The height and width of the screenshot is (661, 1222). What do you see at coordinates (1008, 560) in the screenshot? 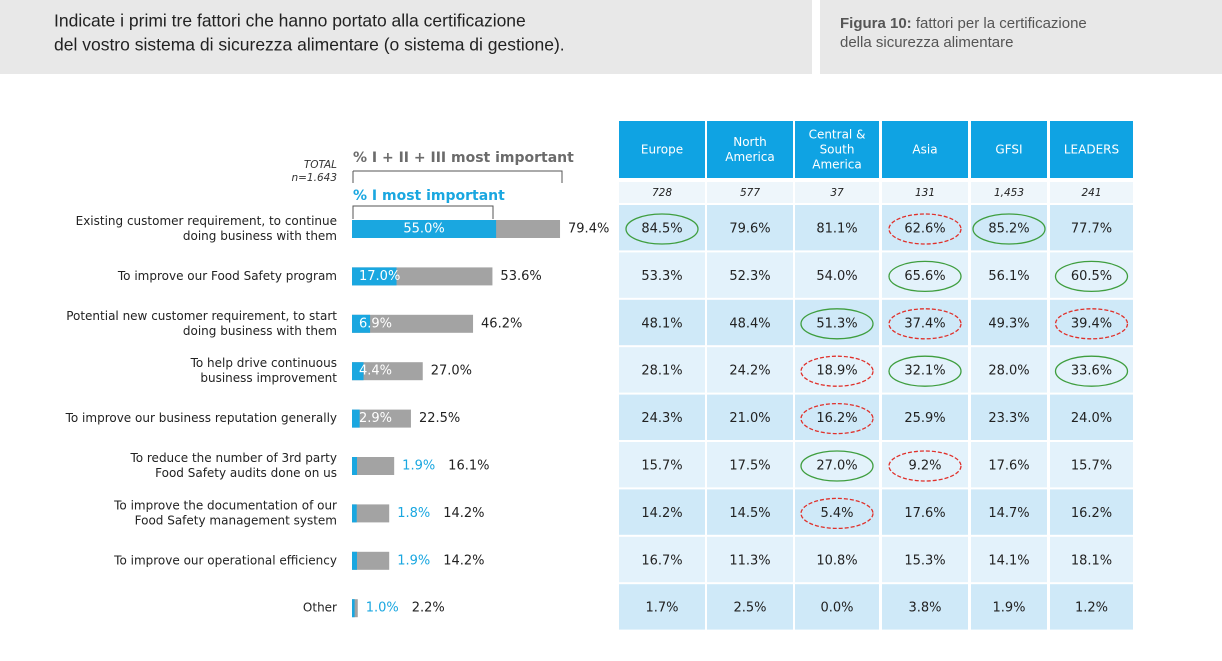
I see `table-value: 14.1%` at bounding box center [1008, 560].